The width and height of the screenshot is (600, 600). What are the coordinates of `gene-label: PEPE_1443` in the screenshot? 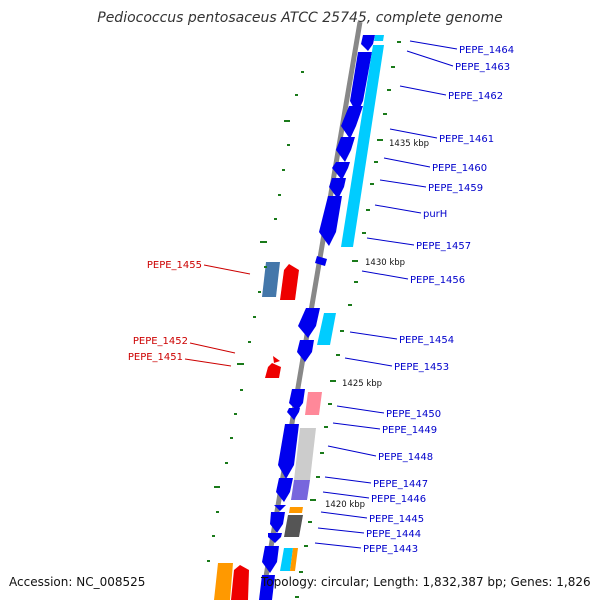 It's located at (390, 549).